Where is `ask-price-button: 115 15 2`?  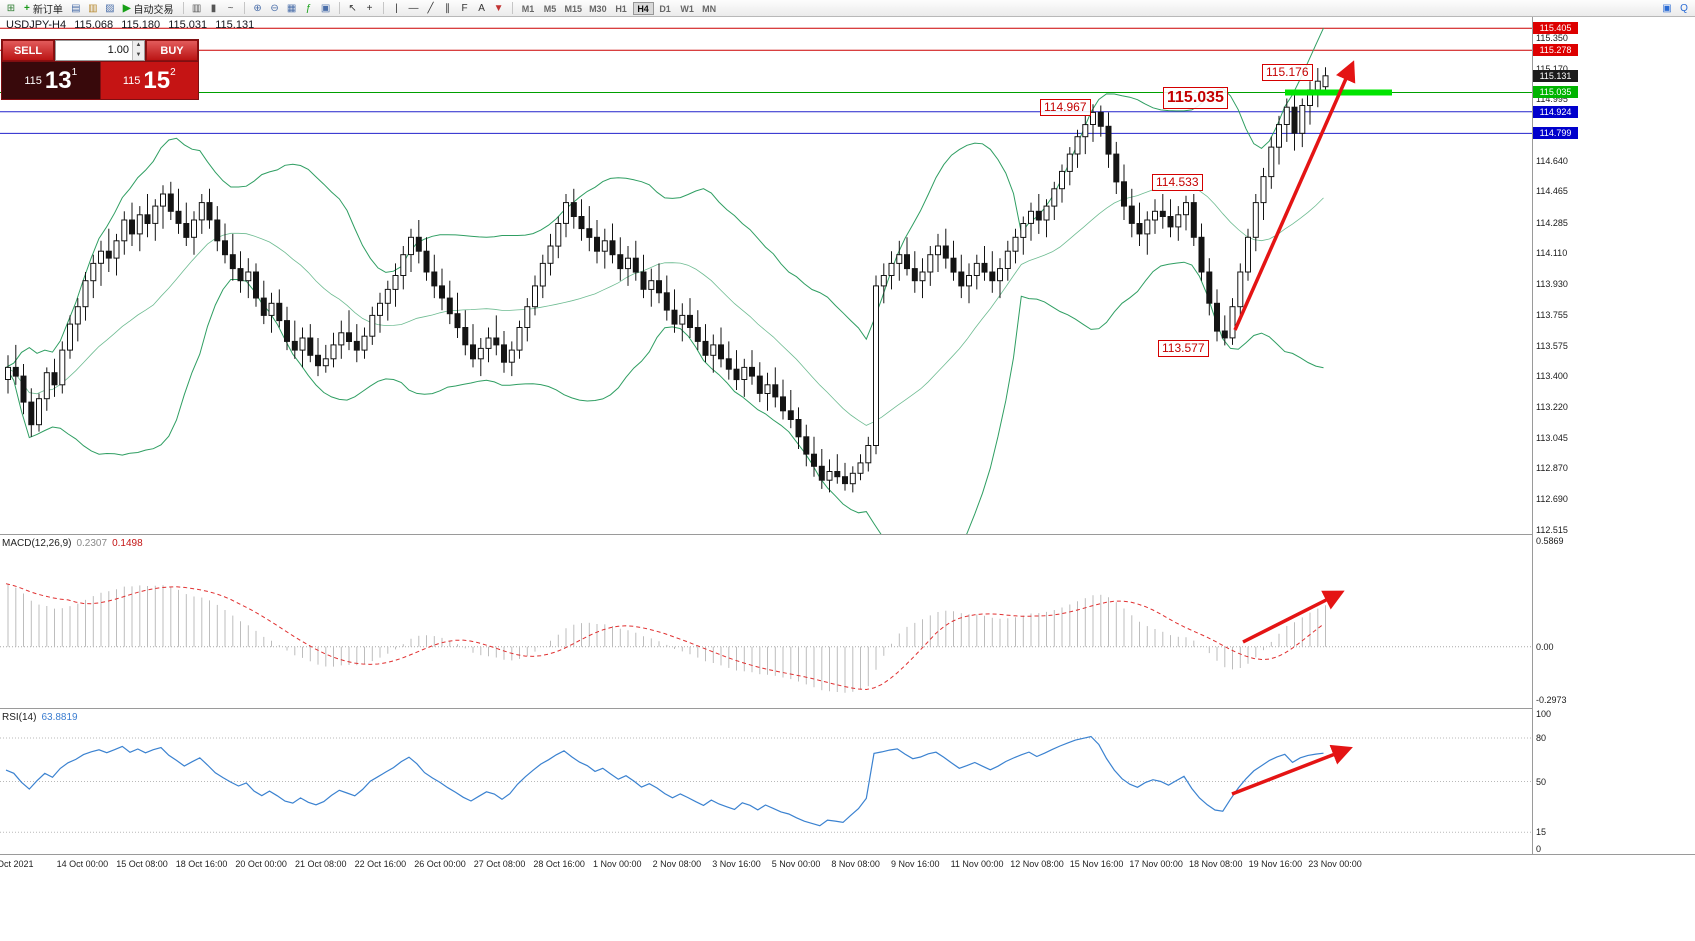
ask-price-button: 115 15 2 is located at coordinates (149, 80).